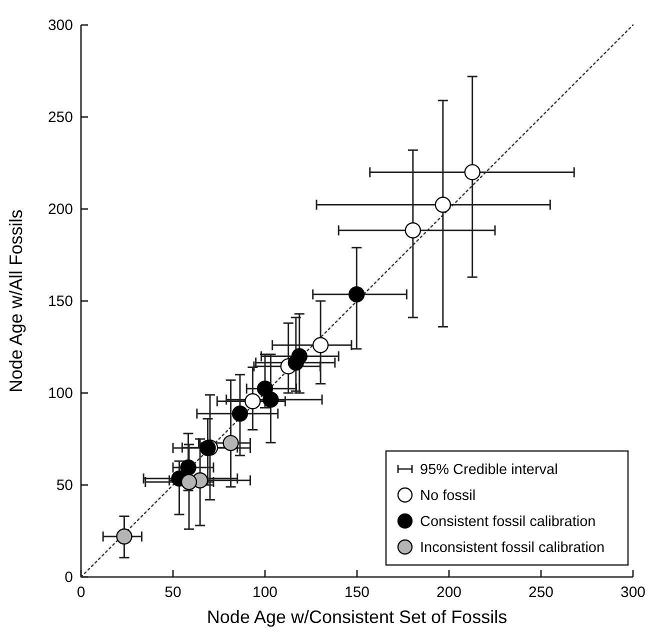 The height and width of the screenshot is (633, 651). What do you see at coordinates (448, 496) in the screenshot?
I see `legend-label: No fossil` at bounding box center [448, 496].